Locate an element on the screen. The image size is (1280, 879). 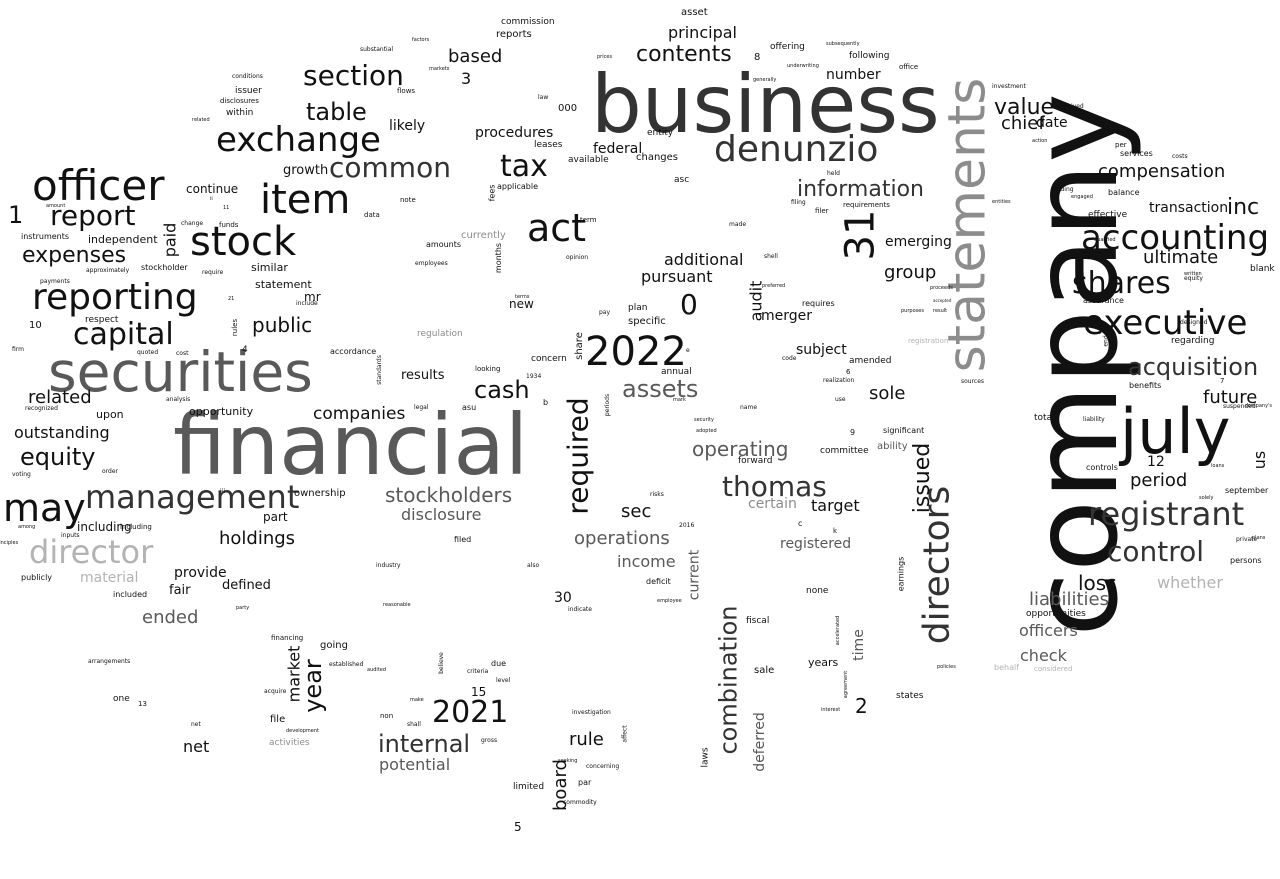
cloud-word: 000 is located at coordinates (568, 108).